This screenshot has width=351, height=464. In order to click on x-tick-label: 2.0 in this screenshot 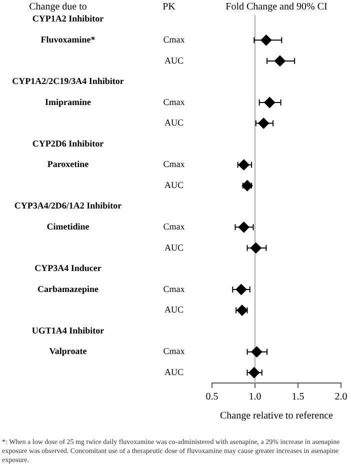, I will do `click(341, 397)`.